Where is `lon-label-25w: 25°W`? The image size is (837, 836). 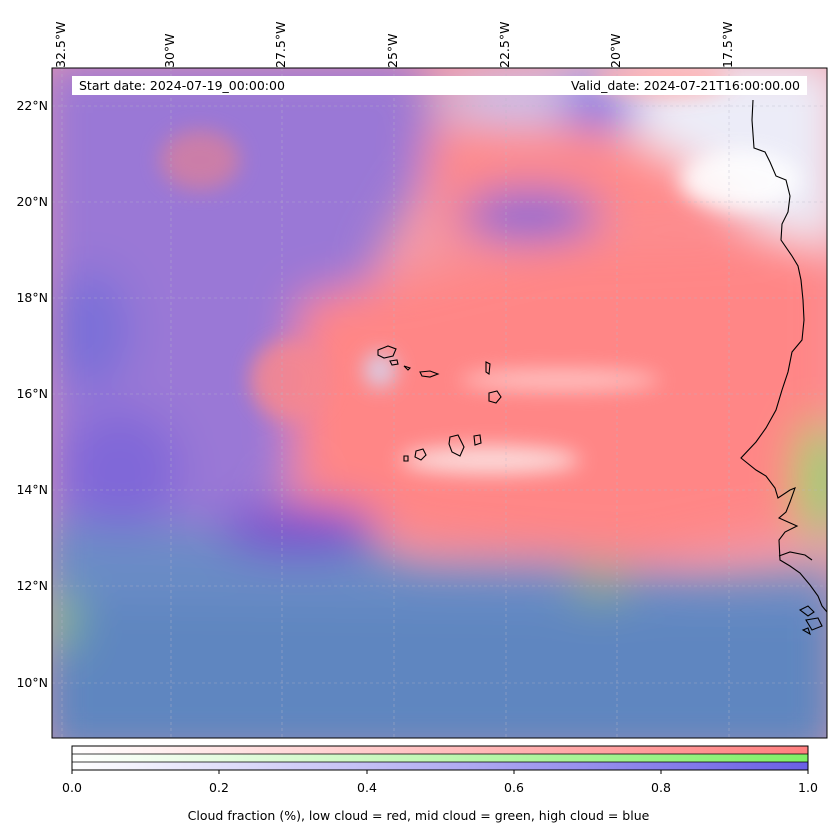
lon-label-25w: 25°W is located at coordinates (392, 50).